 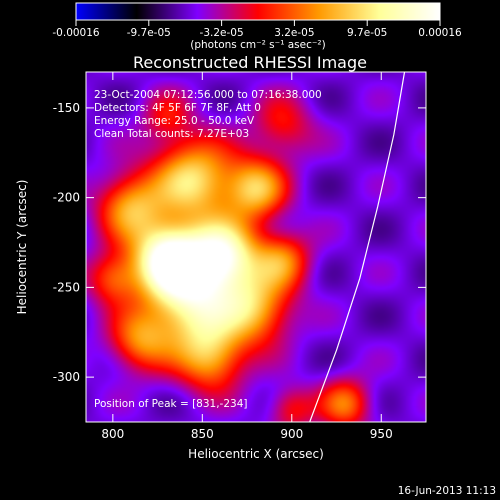 I want to click on x-tick-label: 800, so click(x=112, y=434).